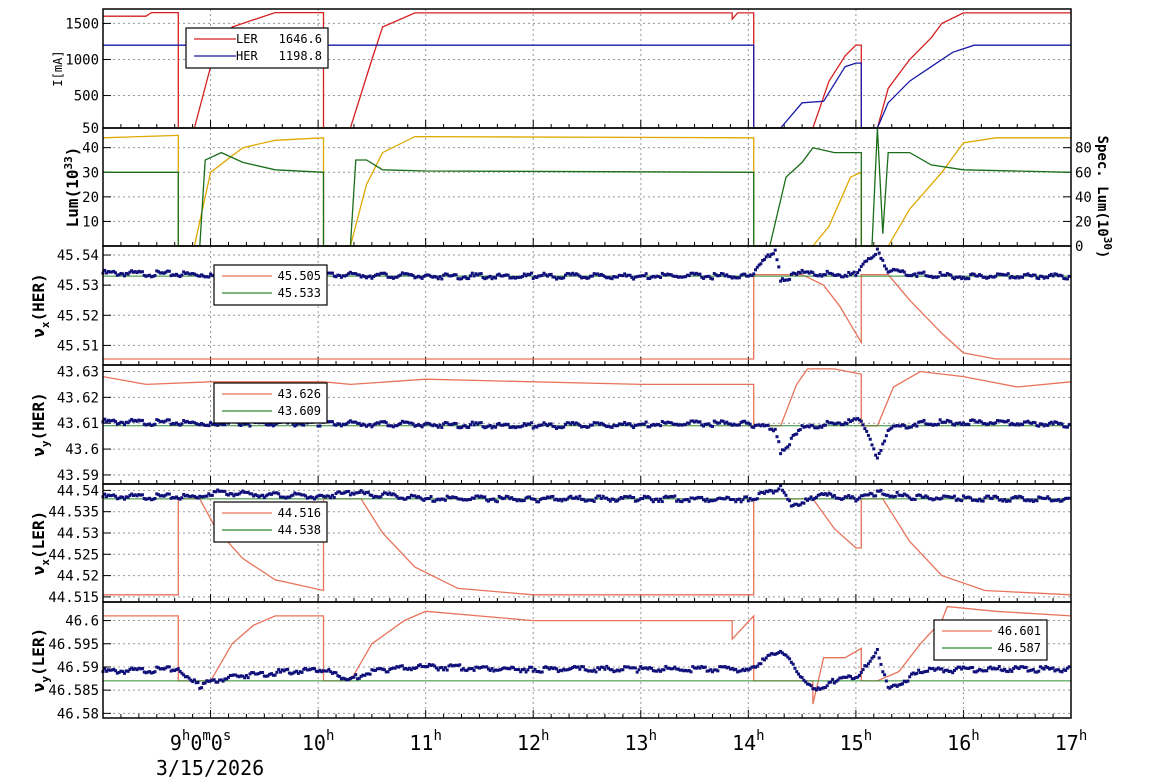 The width and height of the screenshot is (1154, 782). What do you see at coordinates (38, 571) in the screenshot?
I see `y-axis-label-nu: ν` at bounding box center [38, 571].